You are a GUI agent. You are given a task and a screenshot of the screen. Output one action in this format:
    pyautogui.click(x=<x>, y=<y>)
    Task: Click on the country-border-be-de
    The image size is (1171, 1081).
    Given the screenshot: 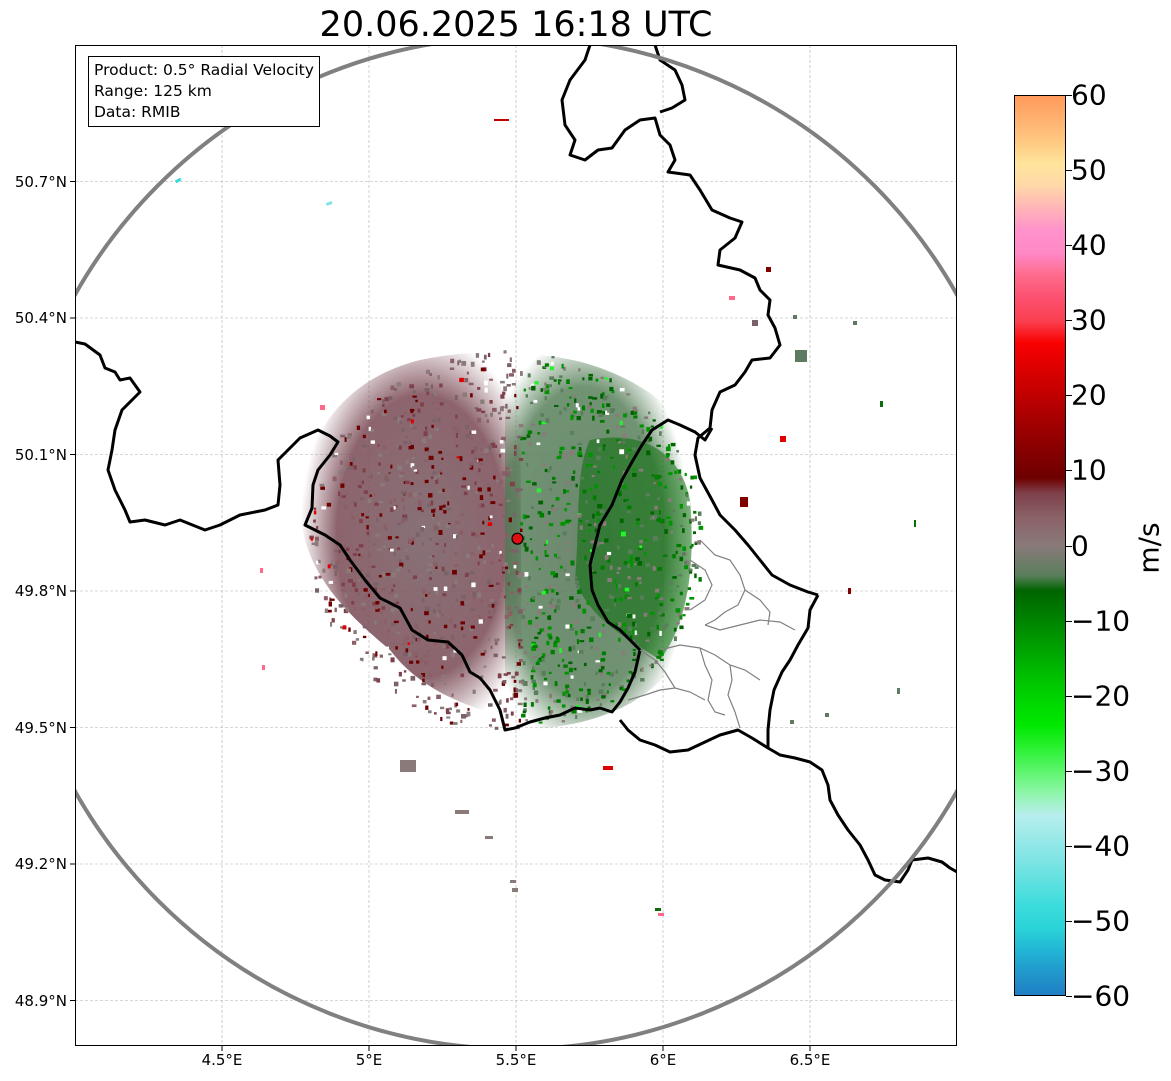 What is the action you would take?
    pyautogui.click(x=689, y=321)
    